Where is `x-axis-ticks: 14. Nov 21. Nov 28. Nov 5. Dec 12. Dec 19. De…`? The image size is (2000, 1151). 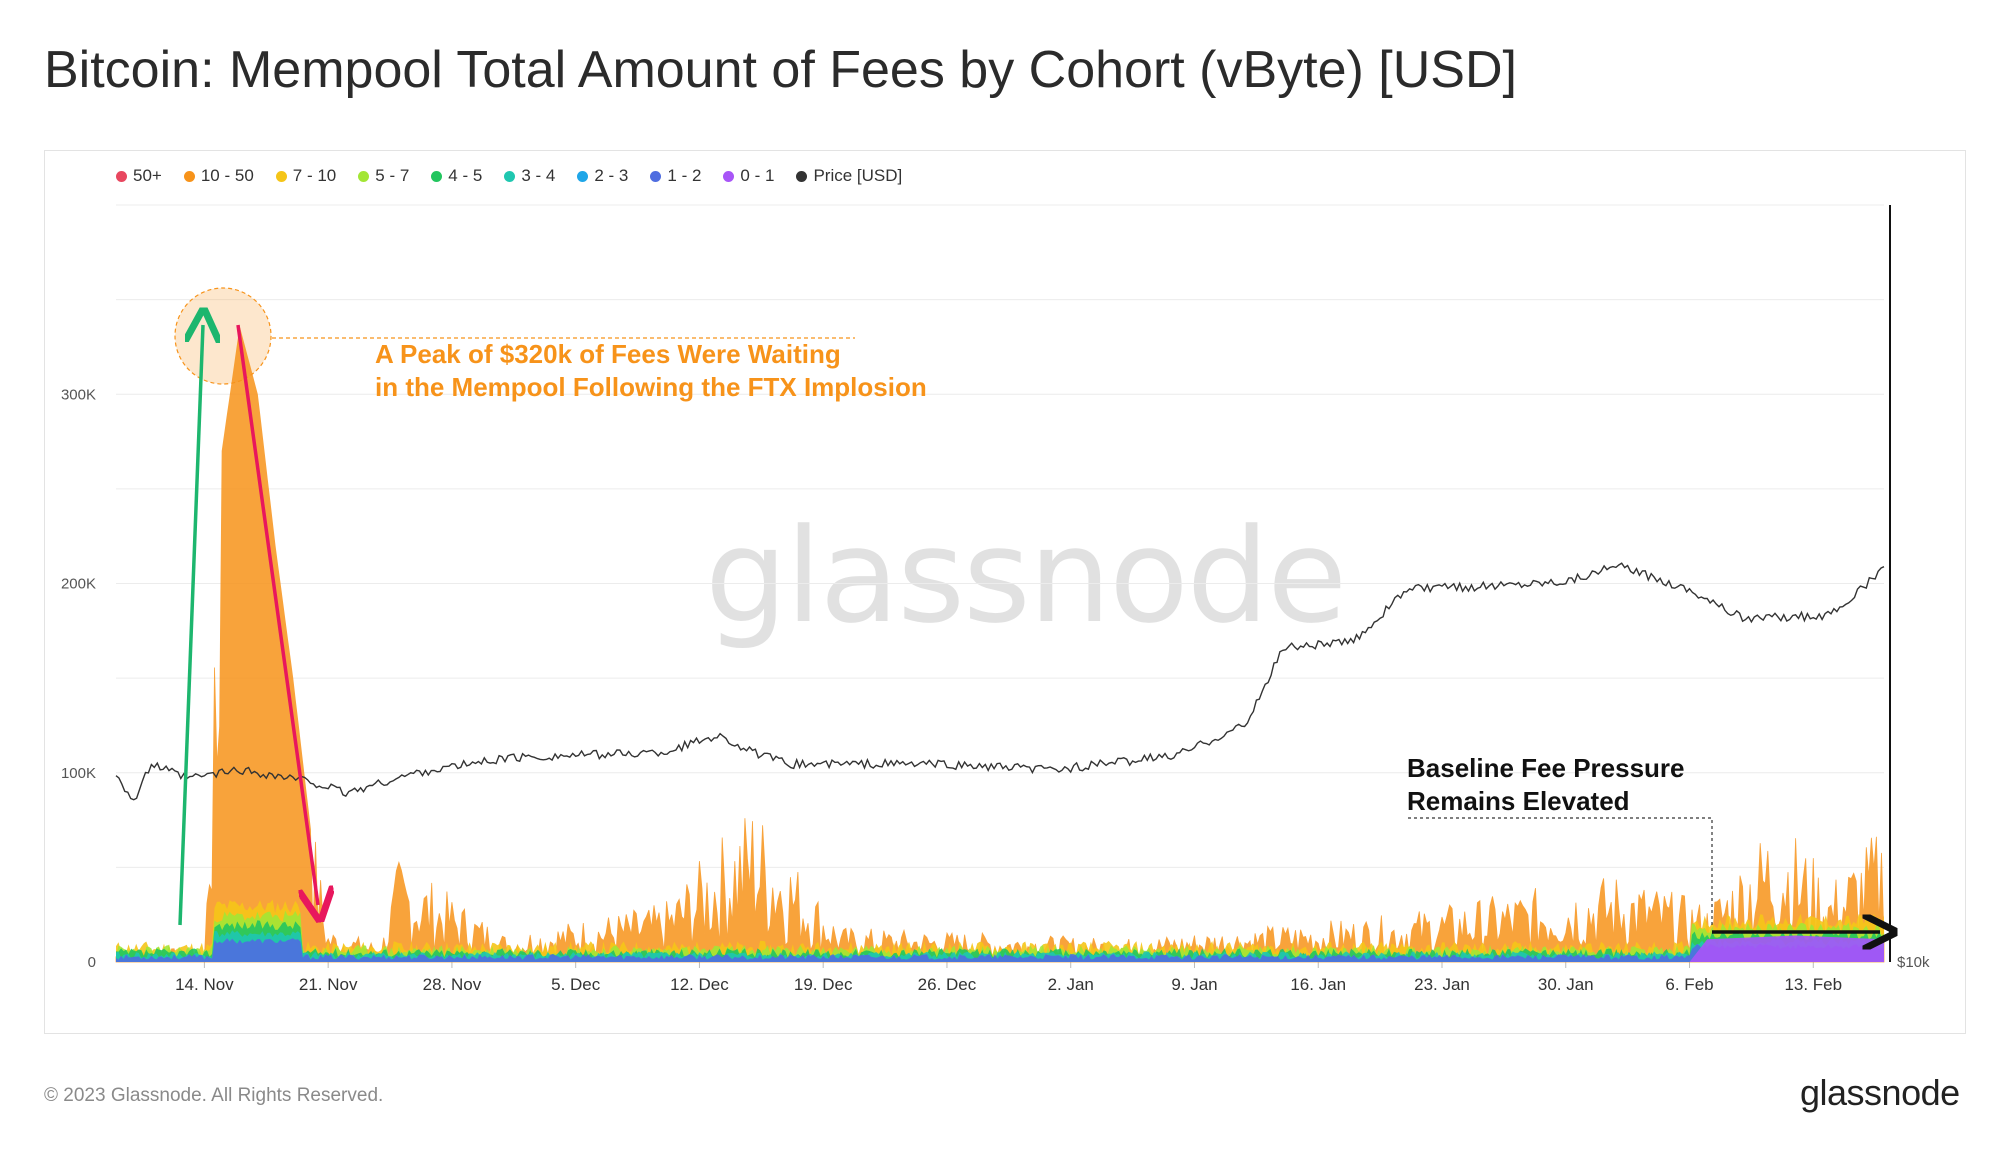 x-axis-ticks: 14. Nov 21. Nov 28. Nov 5. Dec 12. Dec 19. De… is located at coordinates (1008, 978).